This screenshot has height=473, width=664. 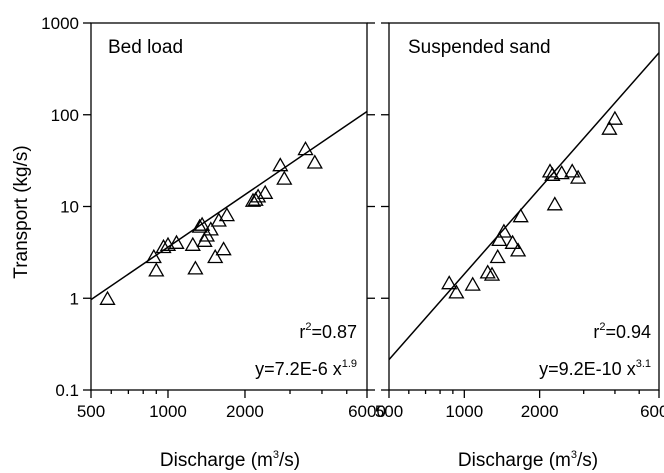 What do you see at coordinates (65, 115) in the screenshot?
I see `y-tick-label: 100` at bounding box center [65, 115].